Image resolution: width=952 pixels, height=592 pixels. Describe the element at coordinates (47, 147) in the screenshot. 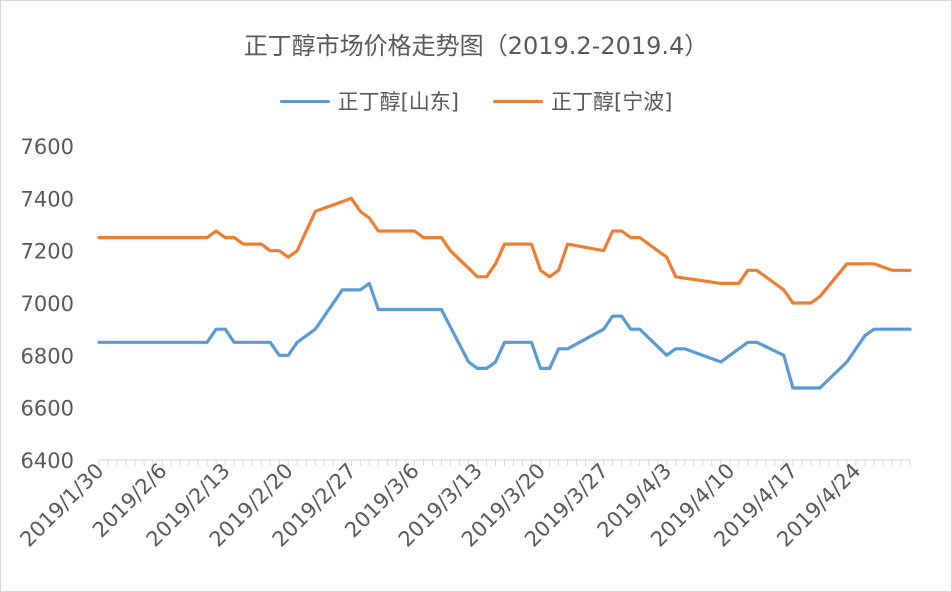

I see `y-tick-label: 7600` at that location.